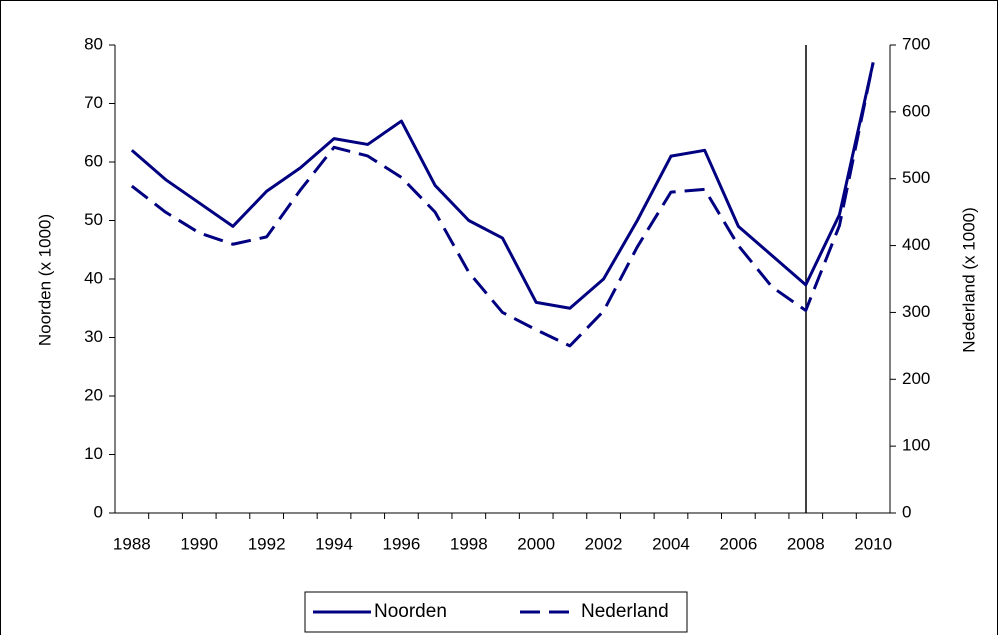 This screenshot has height=635, width=999. I want to click on y2-tick-label: 700, so click(916, 43).